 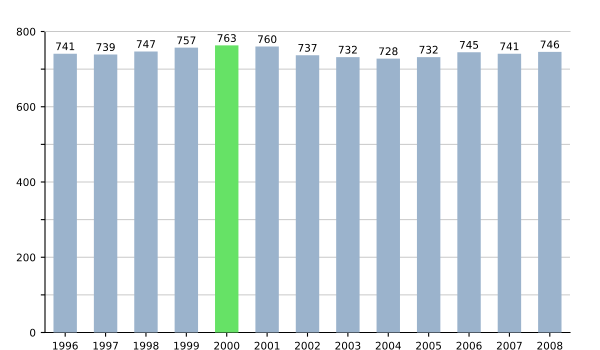 I want to click on x-tick-label: 2002, so click(x=307, y=346).